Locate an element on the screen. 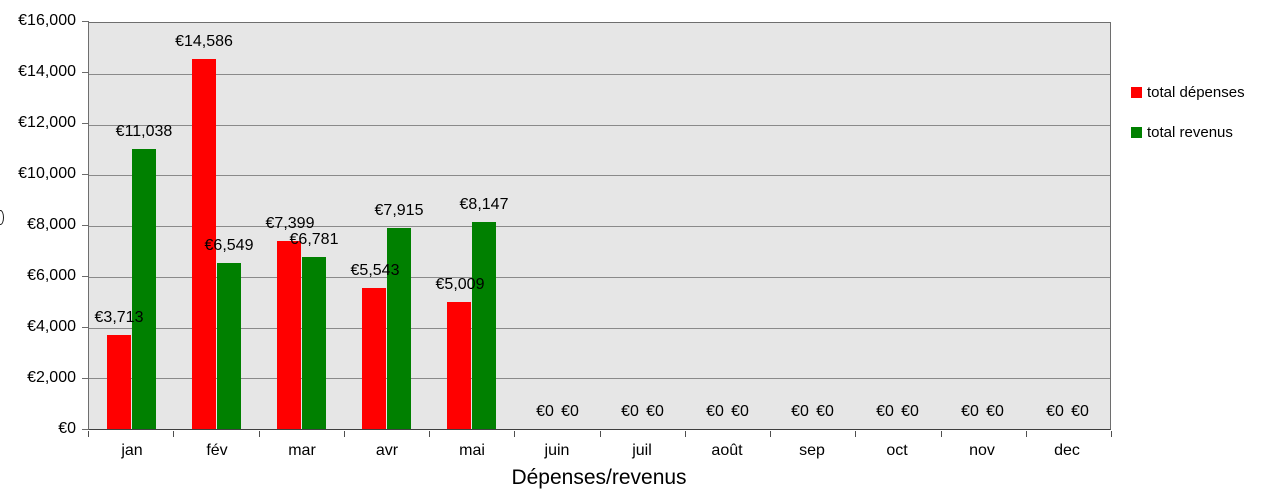 The image size is (1272, 502). data-label: €5,009 is located at coordinates (460, 284).